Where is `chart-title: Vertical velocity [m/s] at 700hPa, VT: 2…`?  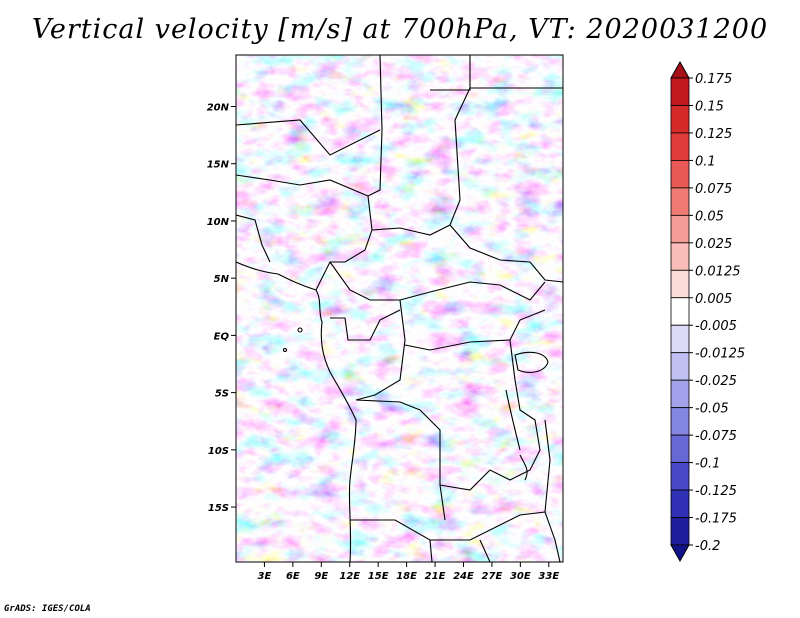 chart-title: Vertical velocity [m/s] at 700hPa, VT: 2… is located at coordinates (400, 29).